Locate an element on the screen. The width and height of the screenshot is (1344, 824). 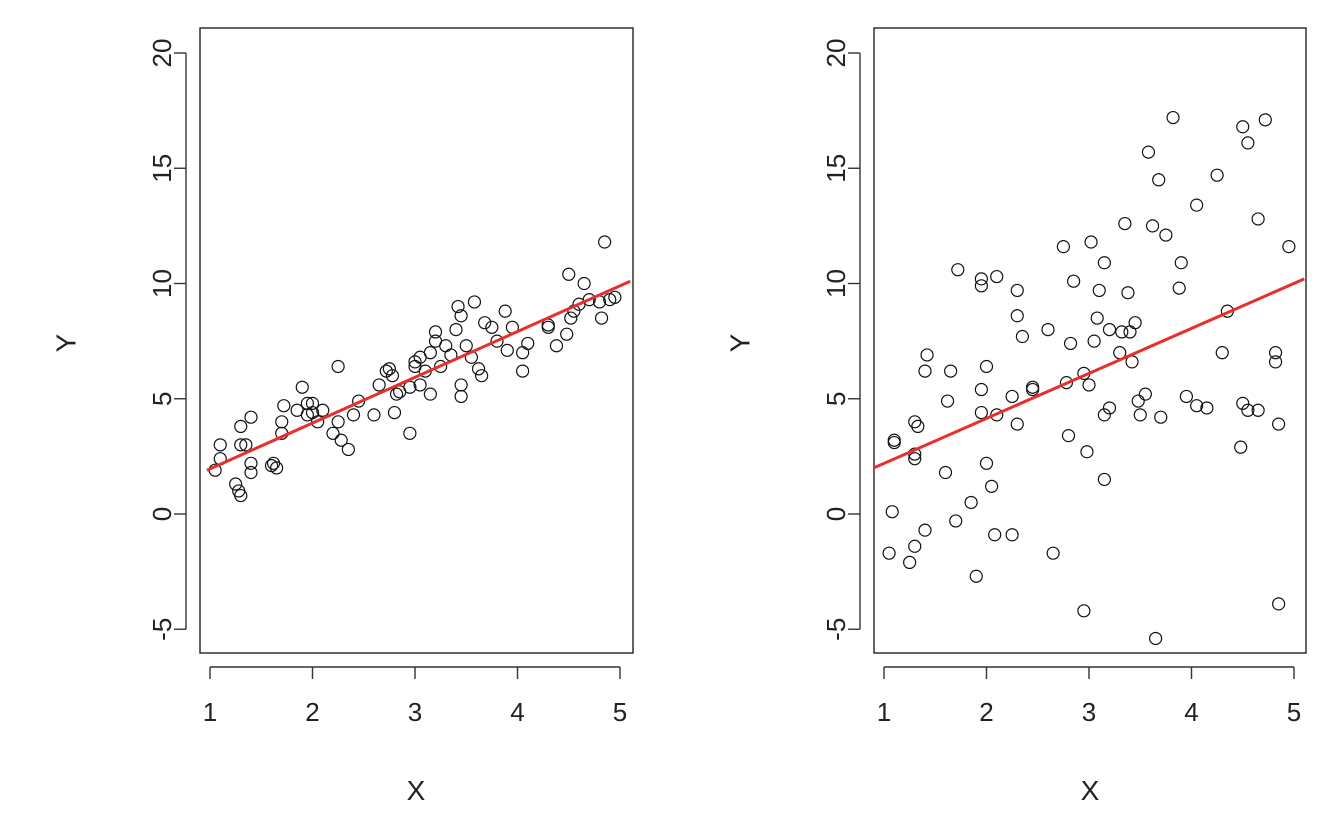
y-tick-label: -5 is located at coordinates (162, 629).